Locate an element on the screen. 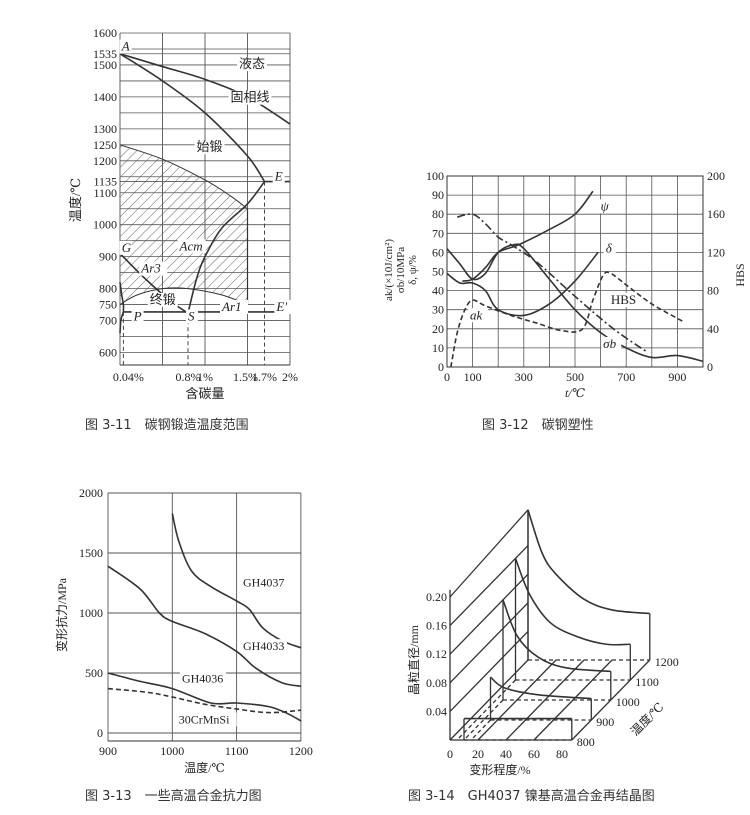 The image size is (750, 815). y2-tick-label: 200 is located at coordinates (716, 176).